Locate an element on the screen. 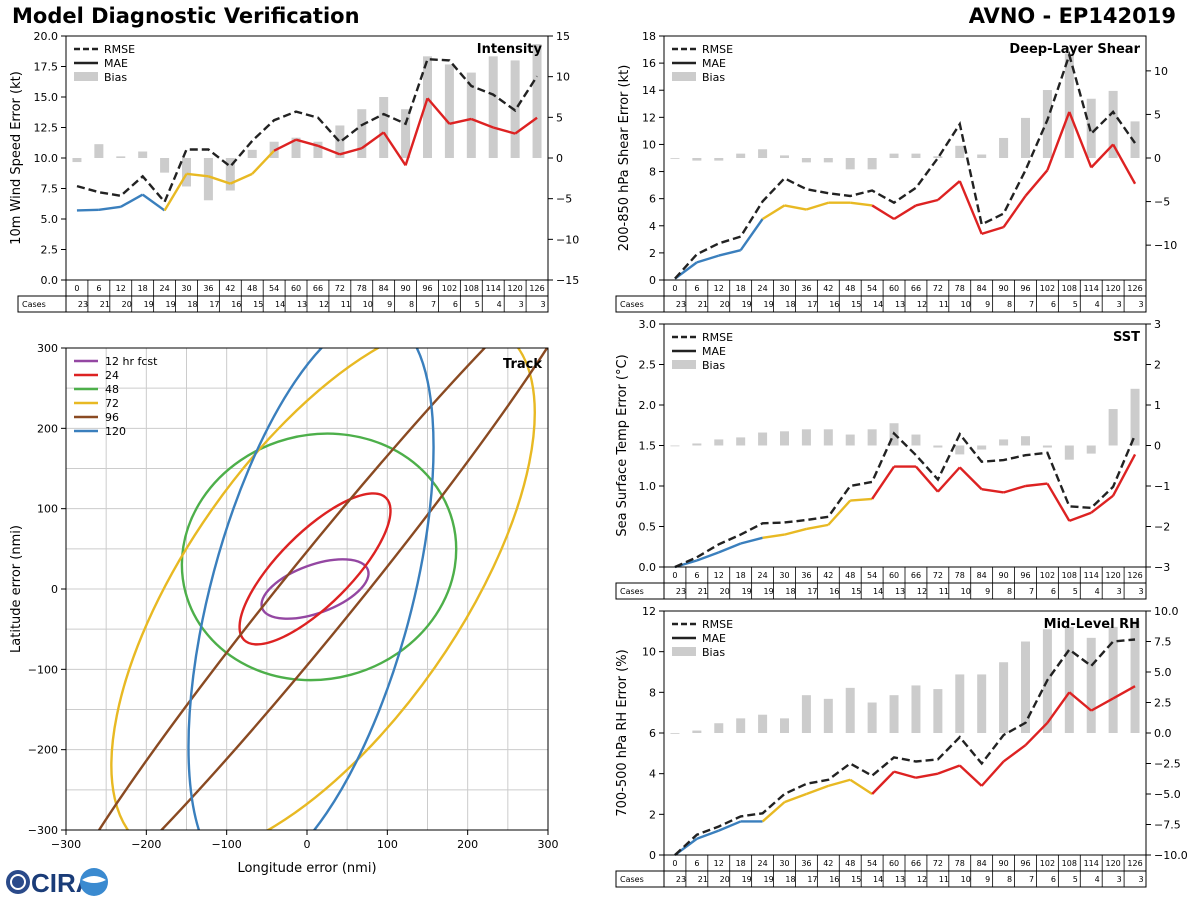  hour-cell: 90 is located at coordinates (1003, 575).